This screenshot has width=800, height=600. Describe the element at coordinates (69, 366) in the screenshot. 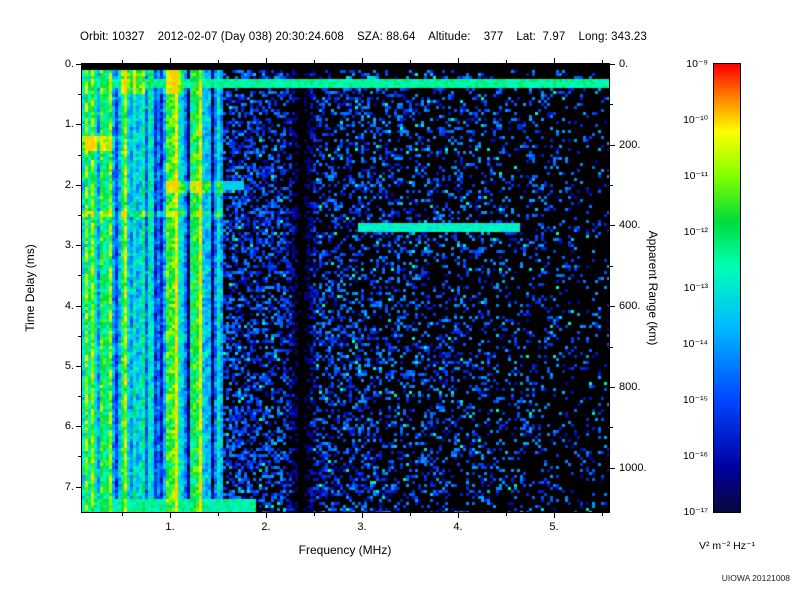

I see `y-tick-label: 5.` at that location.